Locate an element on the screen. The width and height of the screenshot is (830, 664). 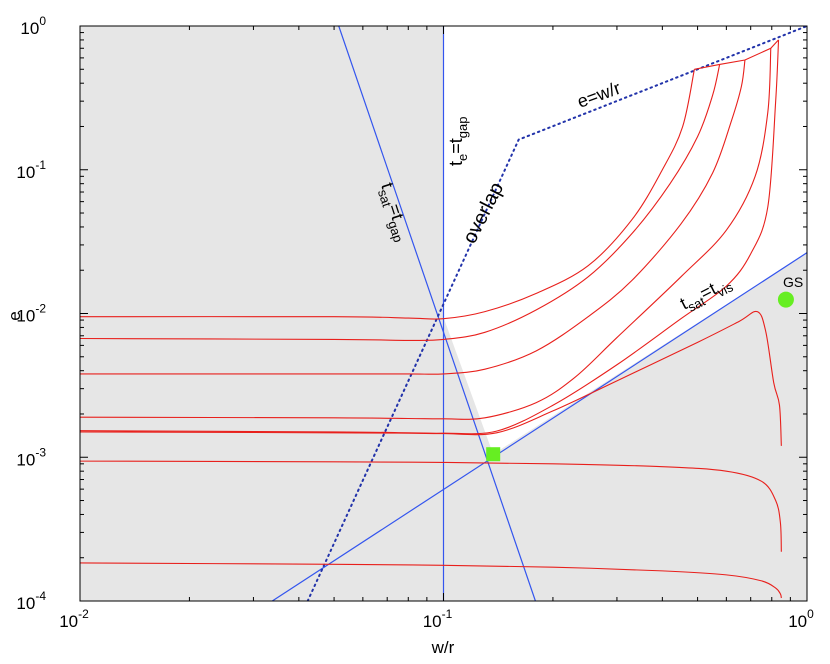
te-gap-t: t is located at coordinates (456, 163).